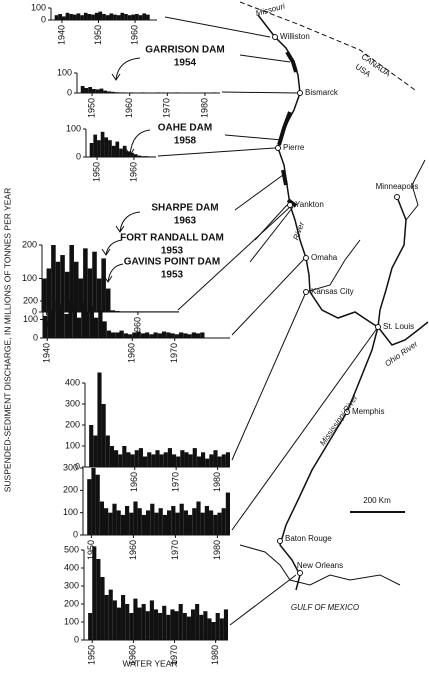 The height and width of the screenshot is (675, 429). What do you see at coordinates (113, 273) in the screenshot?
I see `dam-arrow` at bounding box center [113, 273].